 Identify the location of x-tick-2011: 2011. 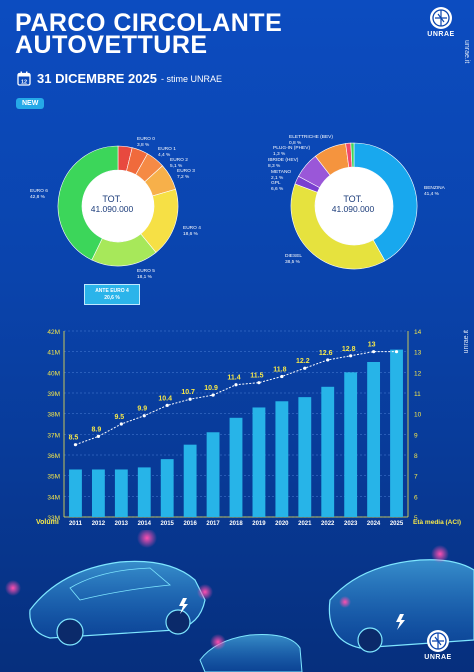
(76, 524).